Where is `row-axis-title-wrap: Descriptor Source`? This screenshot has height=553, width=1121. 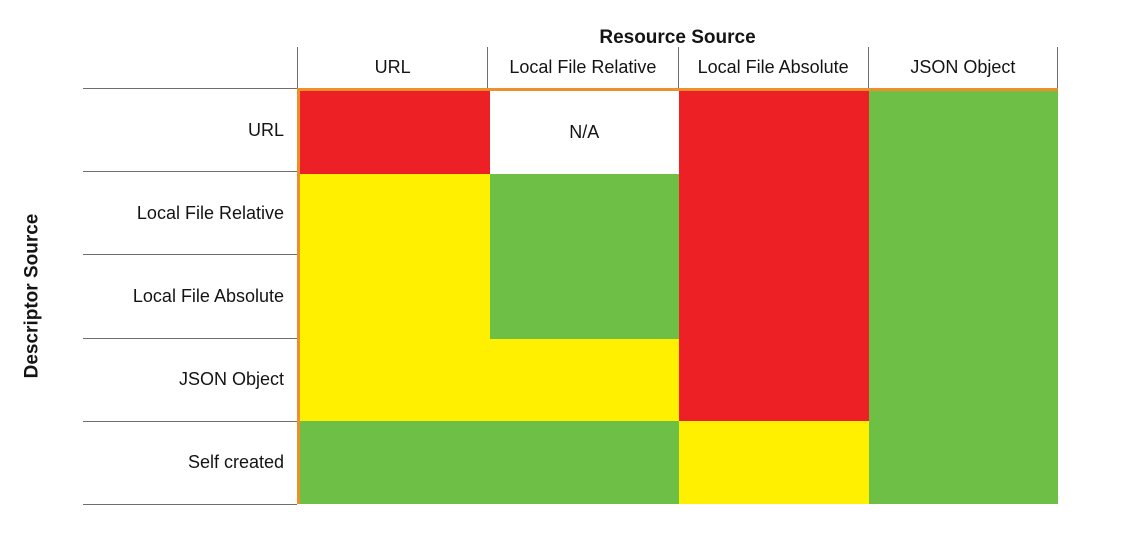 row-axis-title-wrap: Descriptor Source is located at coordinates (32, 296).